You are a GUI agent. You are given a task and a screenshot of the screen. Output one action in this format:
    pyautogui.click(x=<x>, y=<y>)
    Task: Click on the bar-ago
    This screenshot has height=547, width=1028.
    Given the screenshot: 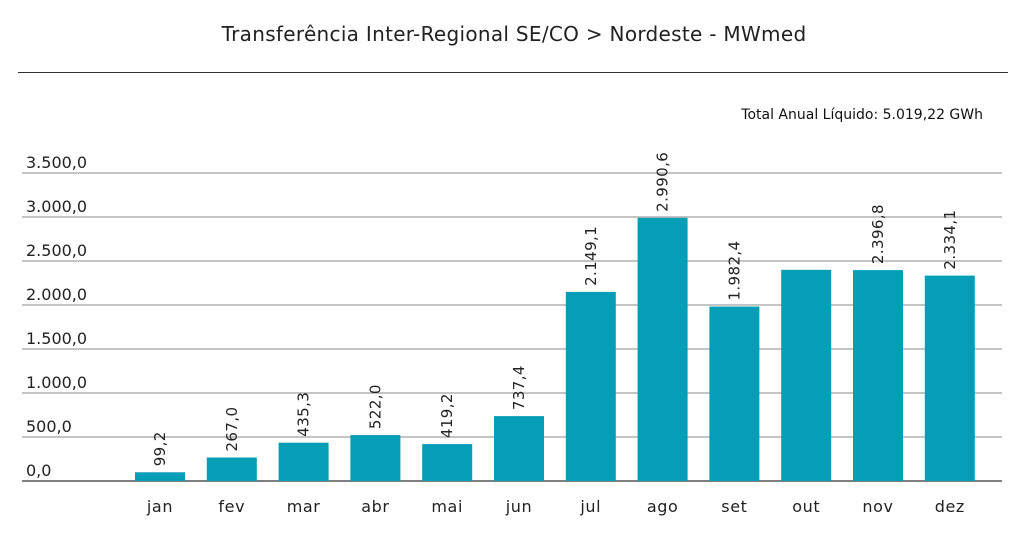 What is the action you would take?
    pyautogui.click(x=662, y=349)
    